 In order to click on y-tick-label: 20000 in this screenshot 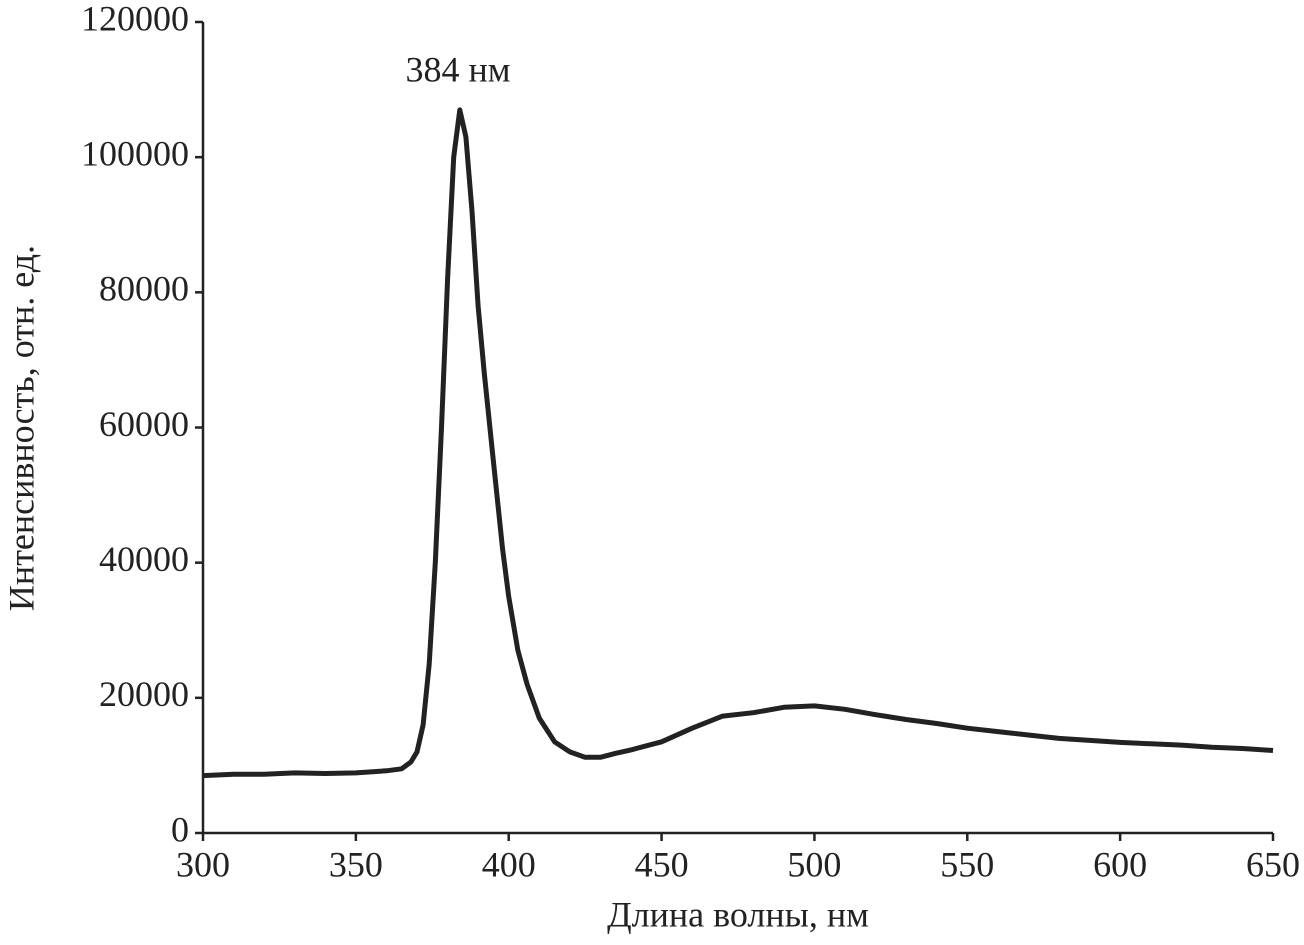, I will do `click(144, 694)`.